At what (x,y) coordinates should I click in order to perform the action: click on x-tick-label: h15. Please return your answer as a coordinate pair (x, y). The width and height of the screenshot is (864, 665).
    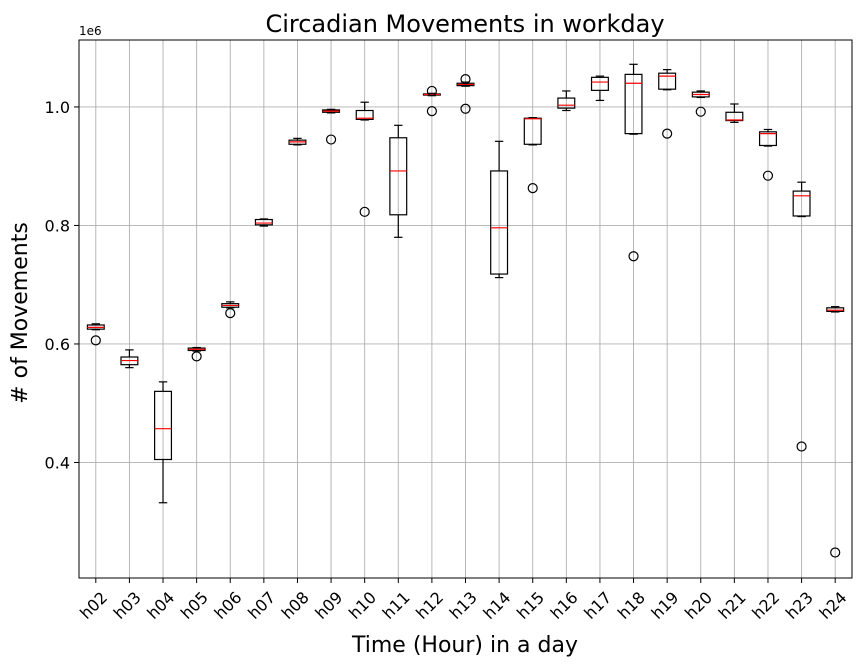
    Looking at the image, I should click on (530, 605).